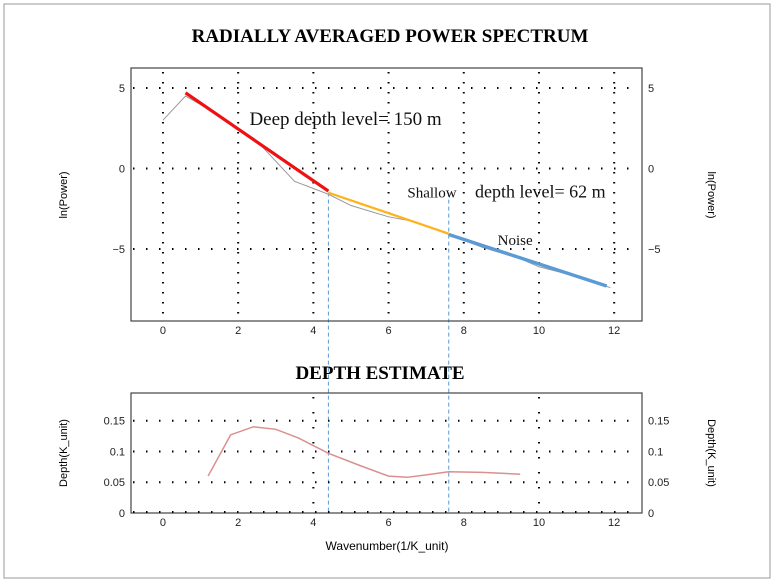 The image size is (775, 584). What do you see at coordinates (387, 546) in the screenshot?
I see `bottom-xlabel: Wavenumber(1/K_unit)` at bounding box center [387, 546].